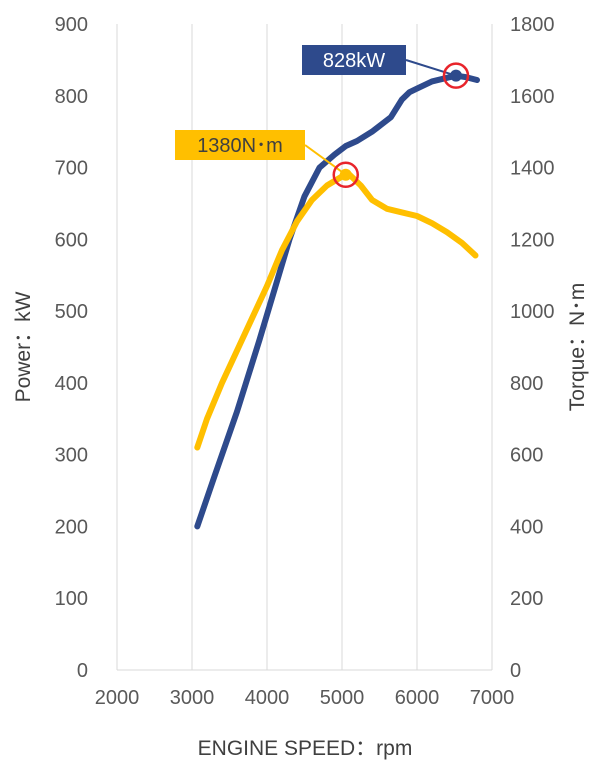  I want to click on y-tick-label: 300, so click(71, 456).